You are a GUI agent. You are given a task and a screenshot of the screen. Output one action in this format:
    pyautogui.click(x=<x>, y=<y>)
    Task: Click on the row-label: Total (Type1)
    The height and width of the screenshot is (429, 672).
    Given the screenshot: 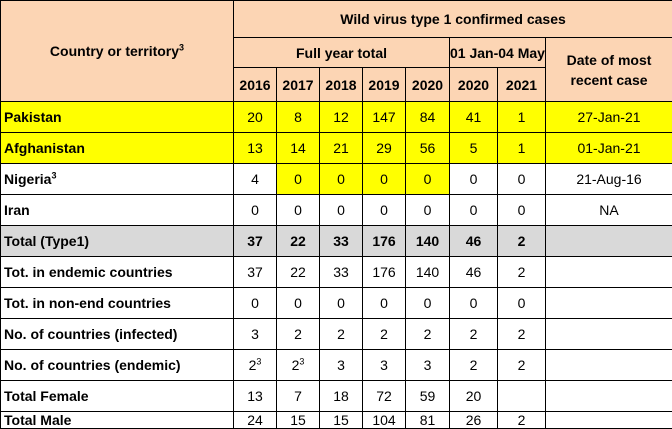 What is the action you would take?
    pyautogui.click(x=117, y=241)
    